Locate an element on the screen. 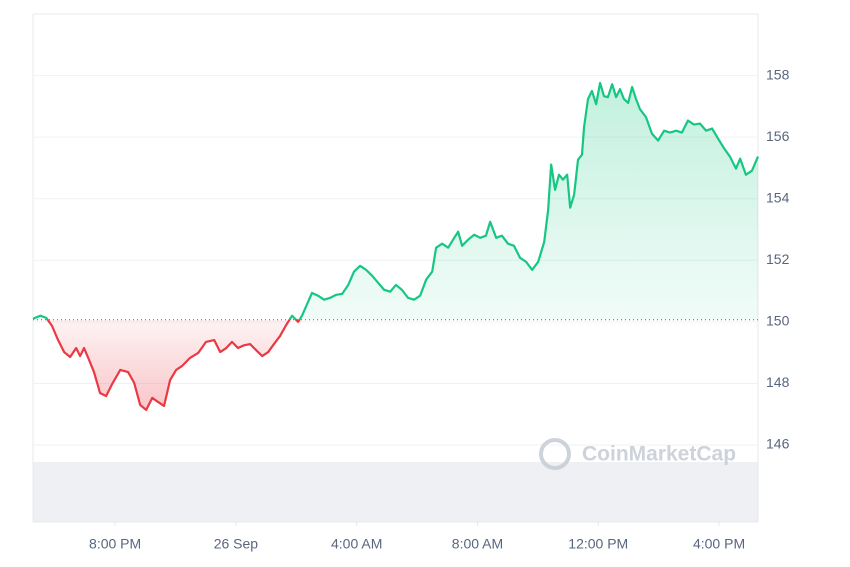 This screenshot has height=567, width=850. y-tick-label: 154 is located at coordinates (778, 197).